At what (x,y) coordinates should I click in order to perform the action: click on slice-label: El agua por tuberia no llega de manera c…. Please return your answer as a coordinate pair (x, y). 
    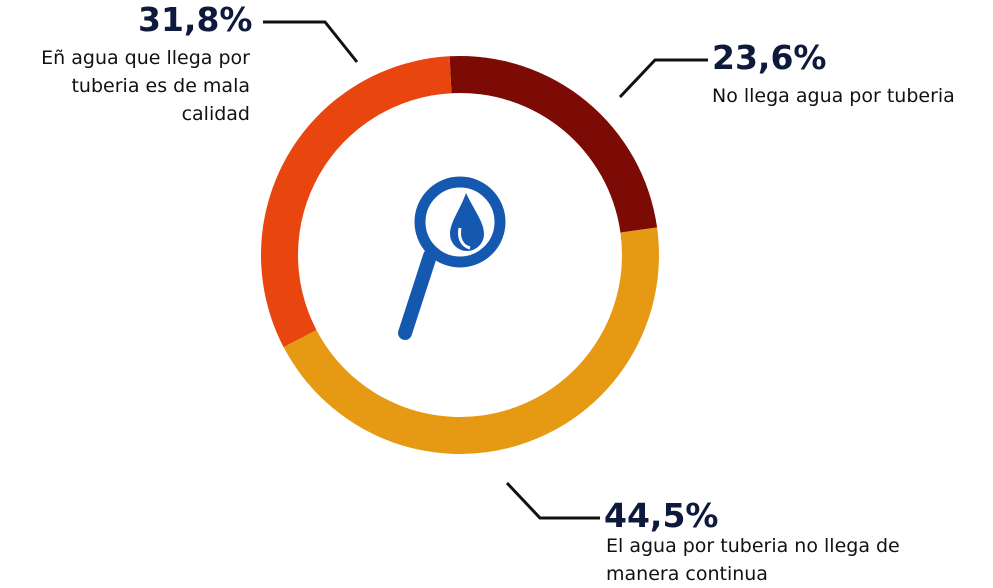
    Looking at the image, I should click on (753, 560).